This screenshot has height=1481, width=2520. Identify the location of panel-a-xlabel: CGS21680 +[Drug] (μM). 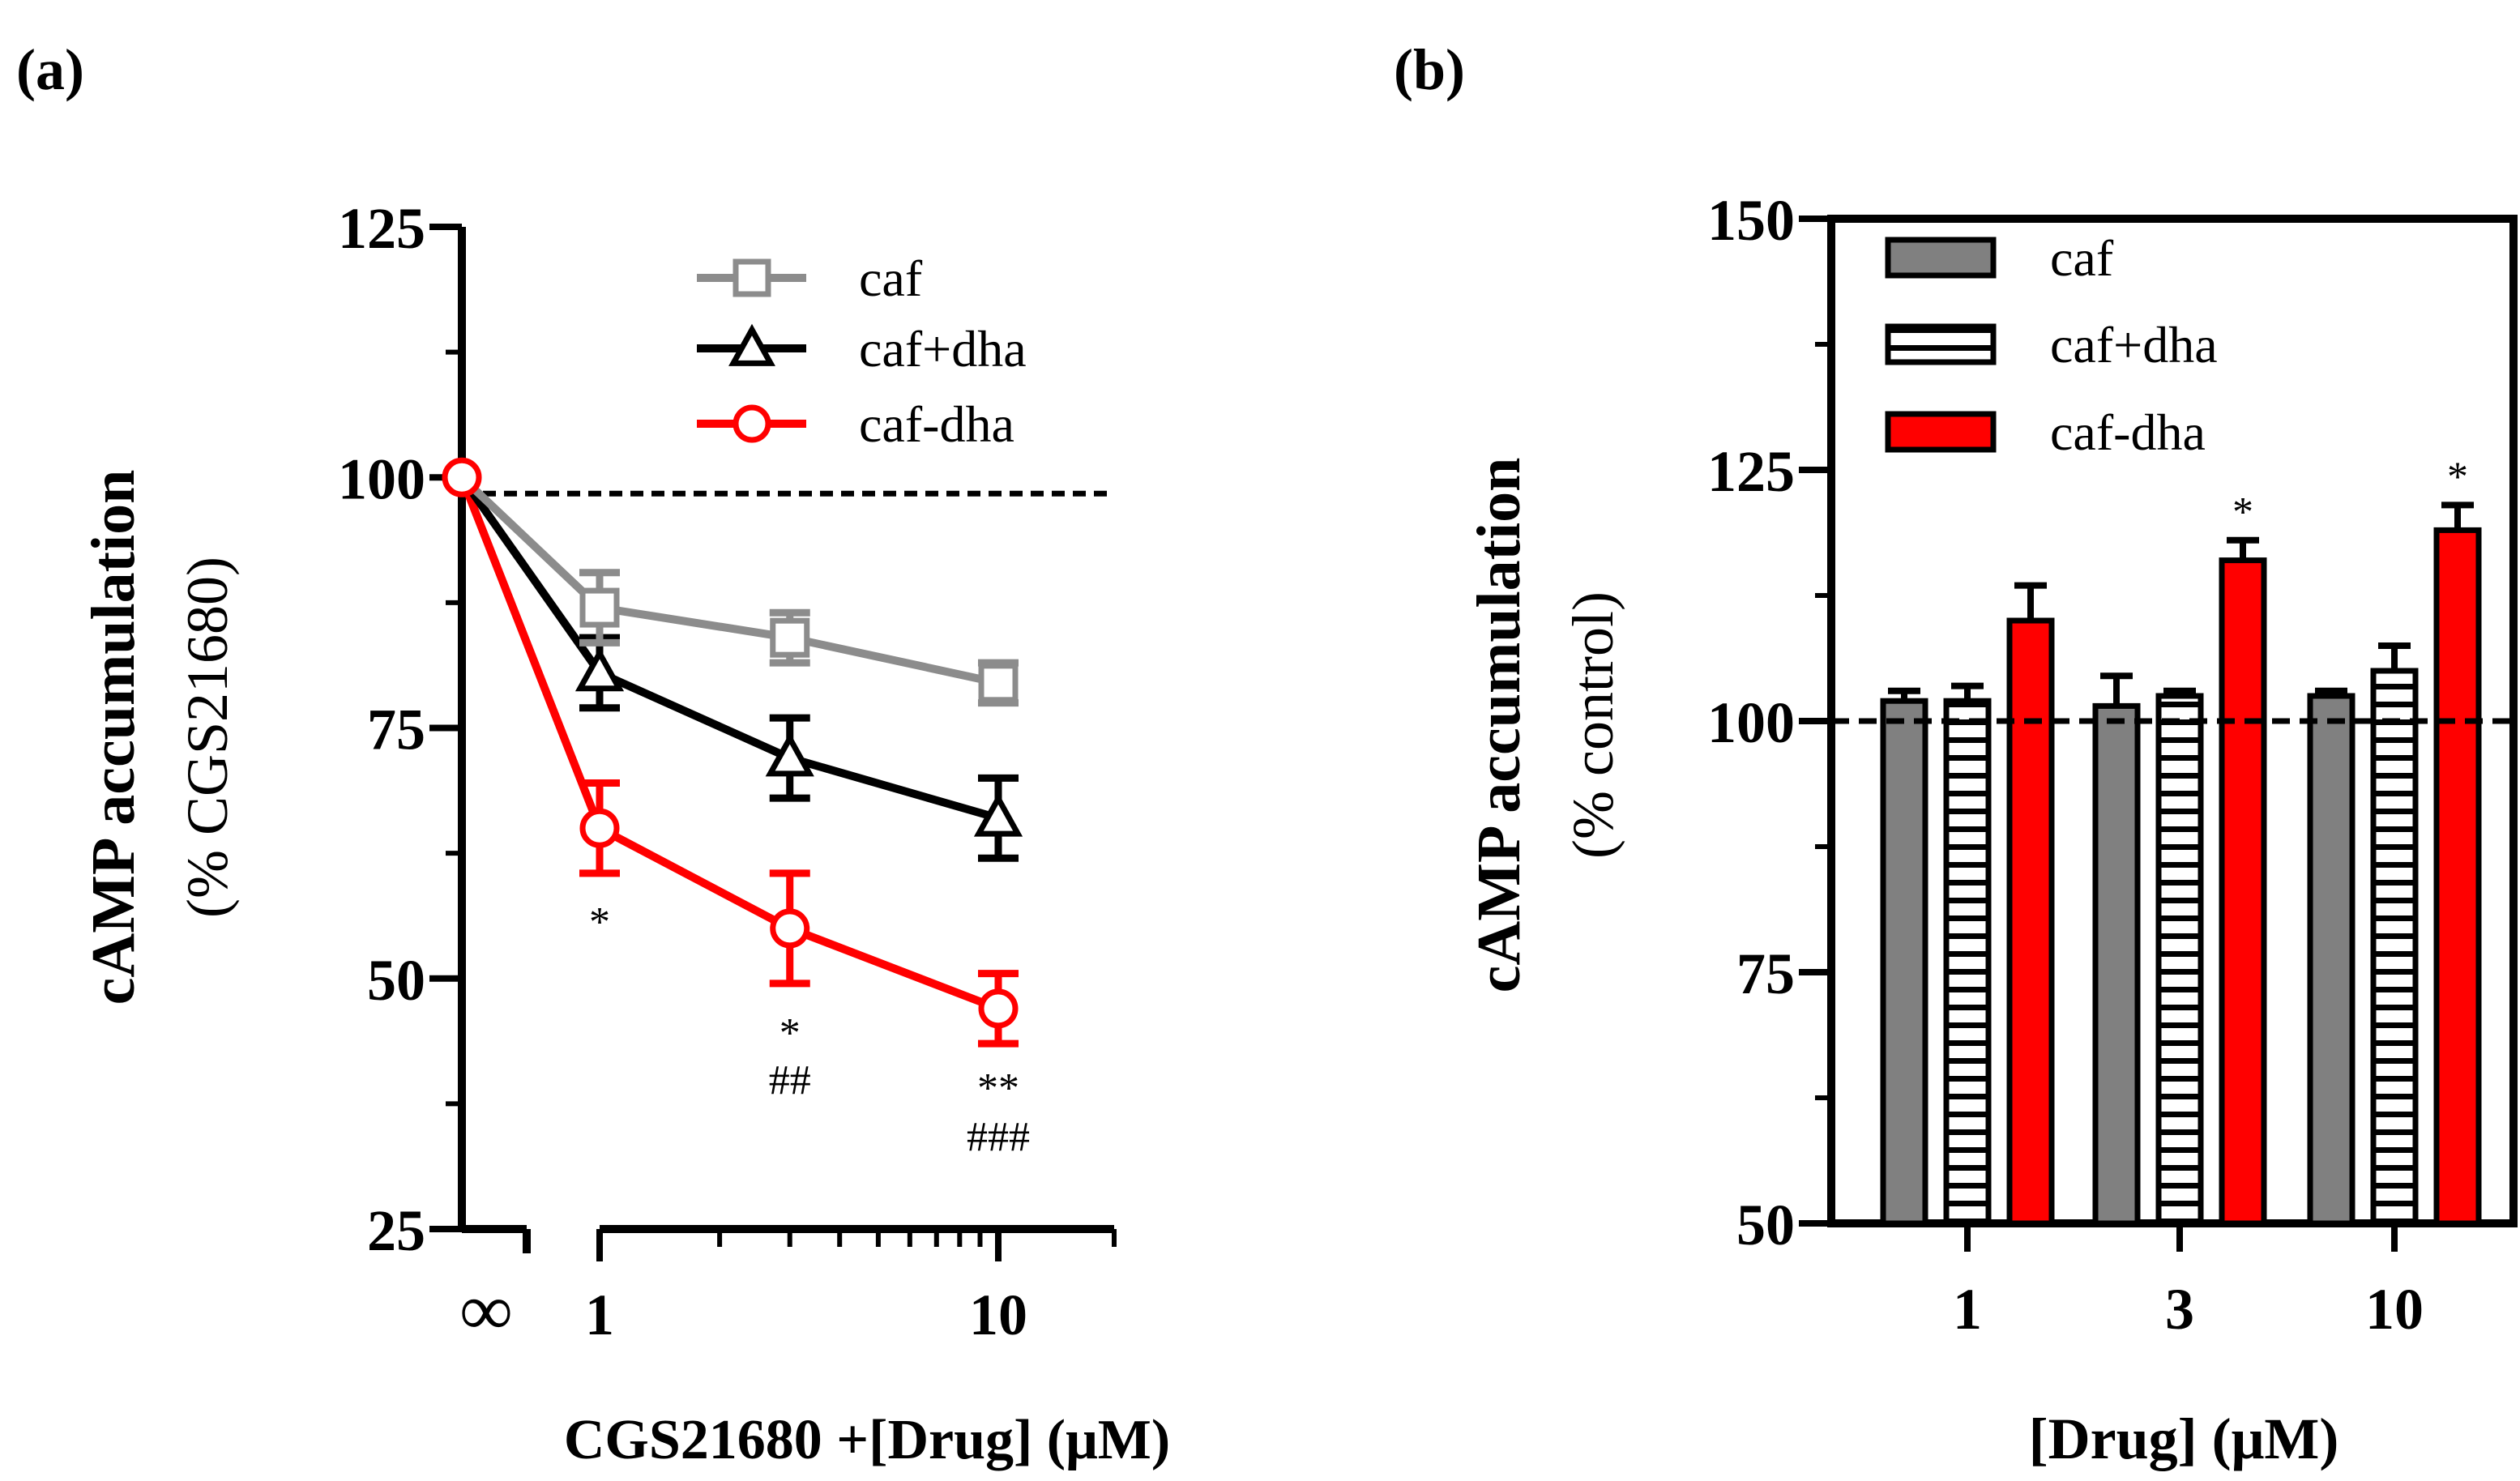
(867, 1440).